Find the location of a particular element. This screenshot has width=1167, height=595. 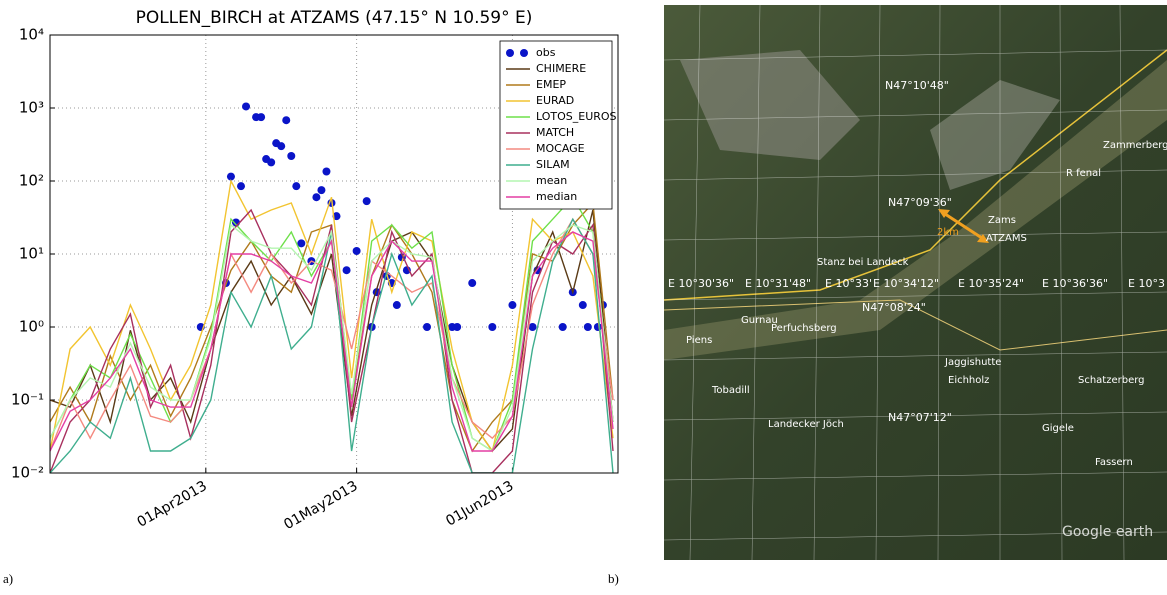

panel-label: b) is located at coordinates (613, 578).